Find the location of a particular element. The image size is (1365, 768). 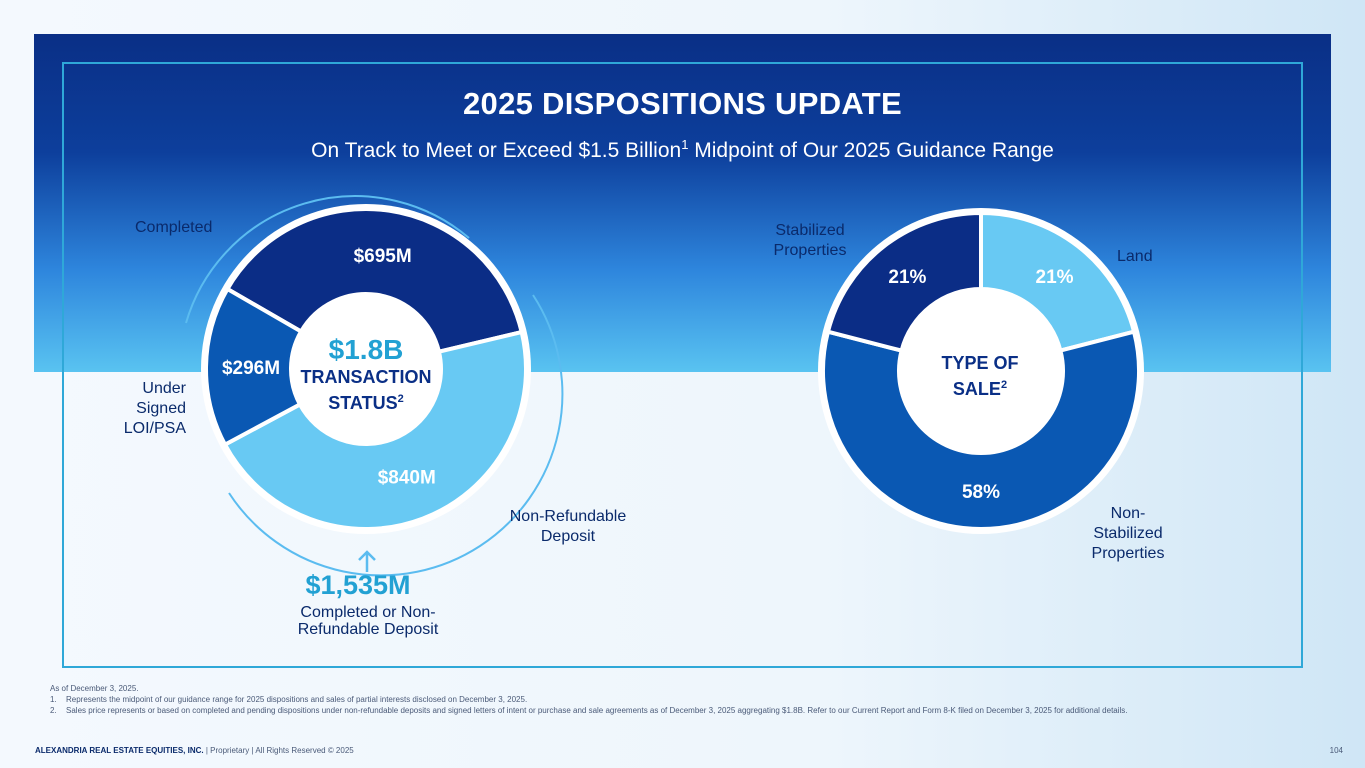

transaction-status-center-hole is located at coordinates (366, 369).